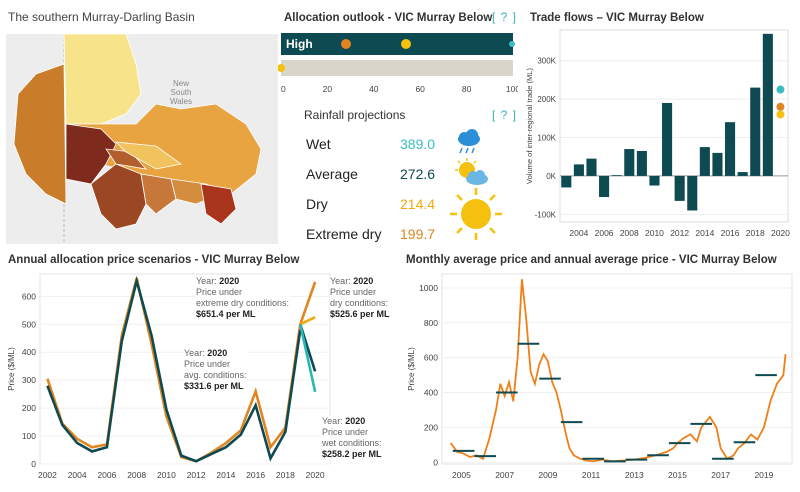 The width and height of the screenshot is (800, 492). What do you see at coordinates (435, 462) in the screenshot?
I see `monthly-ytick-label: 0` at bounding box center [435, 462].